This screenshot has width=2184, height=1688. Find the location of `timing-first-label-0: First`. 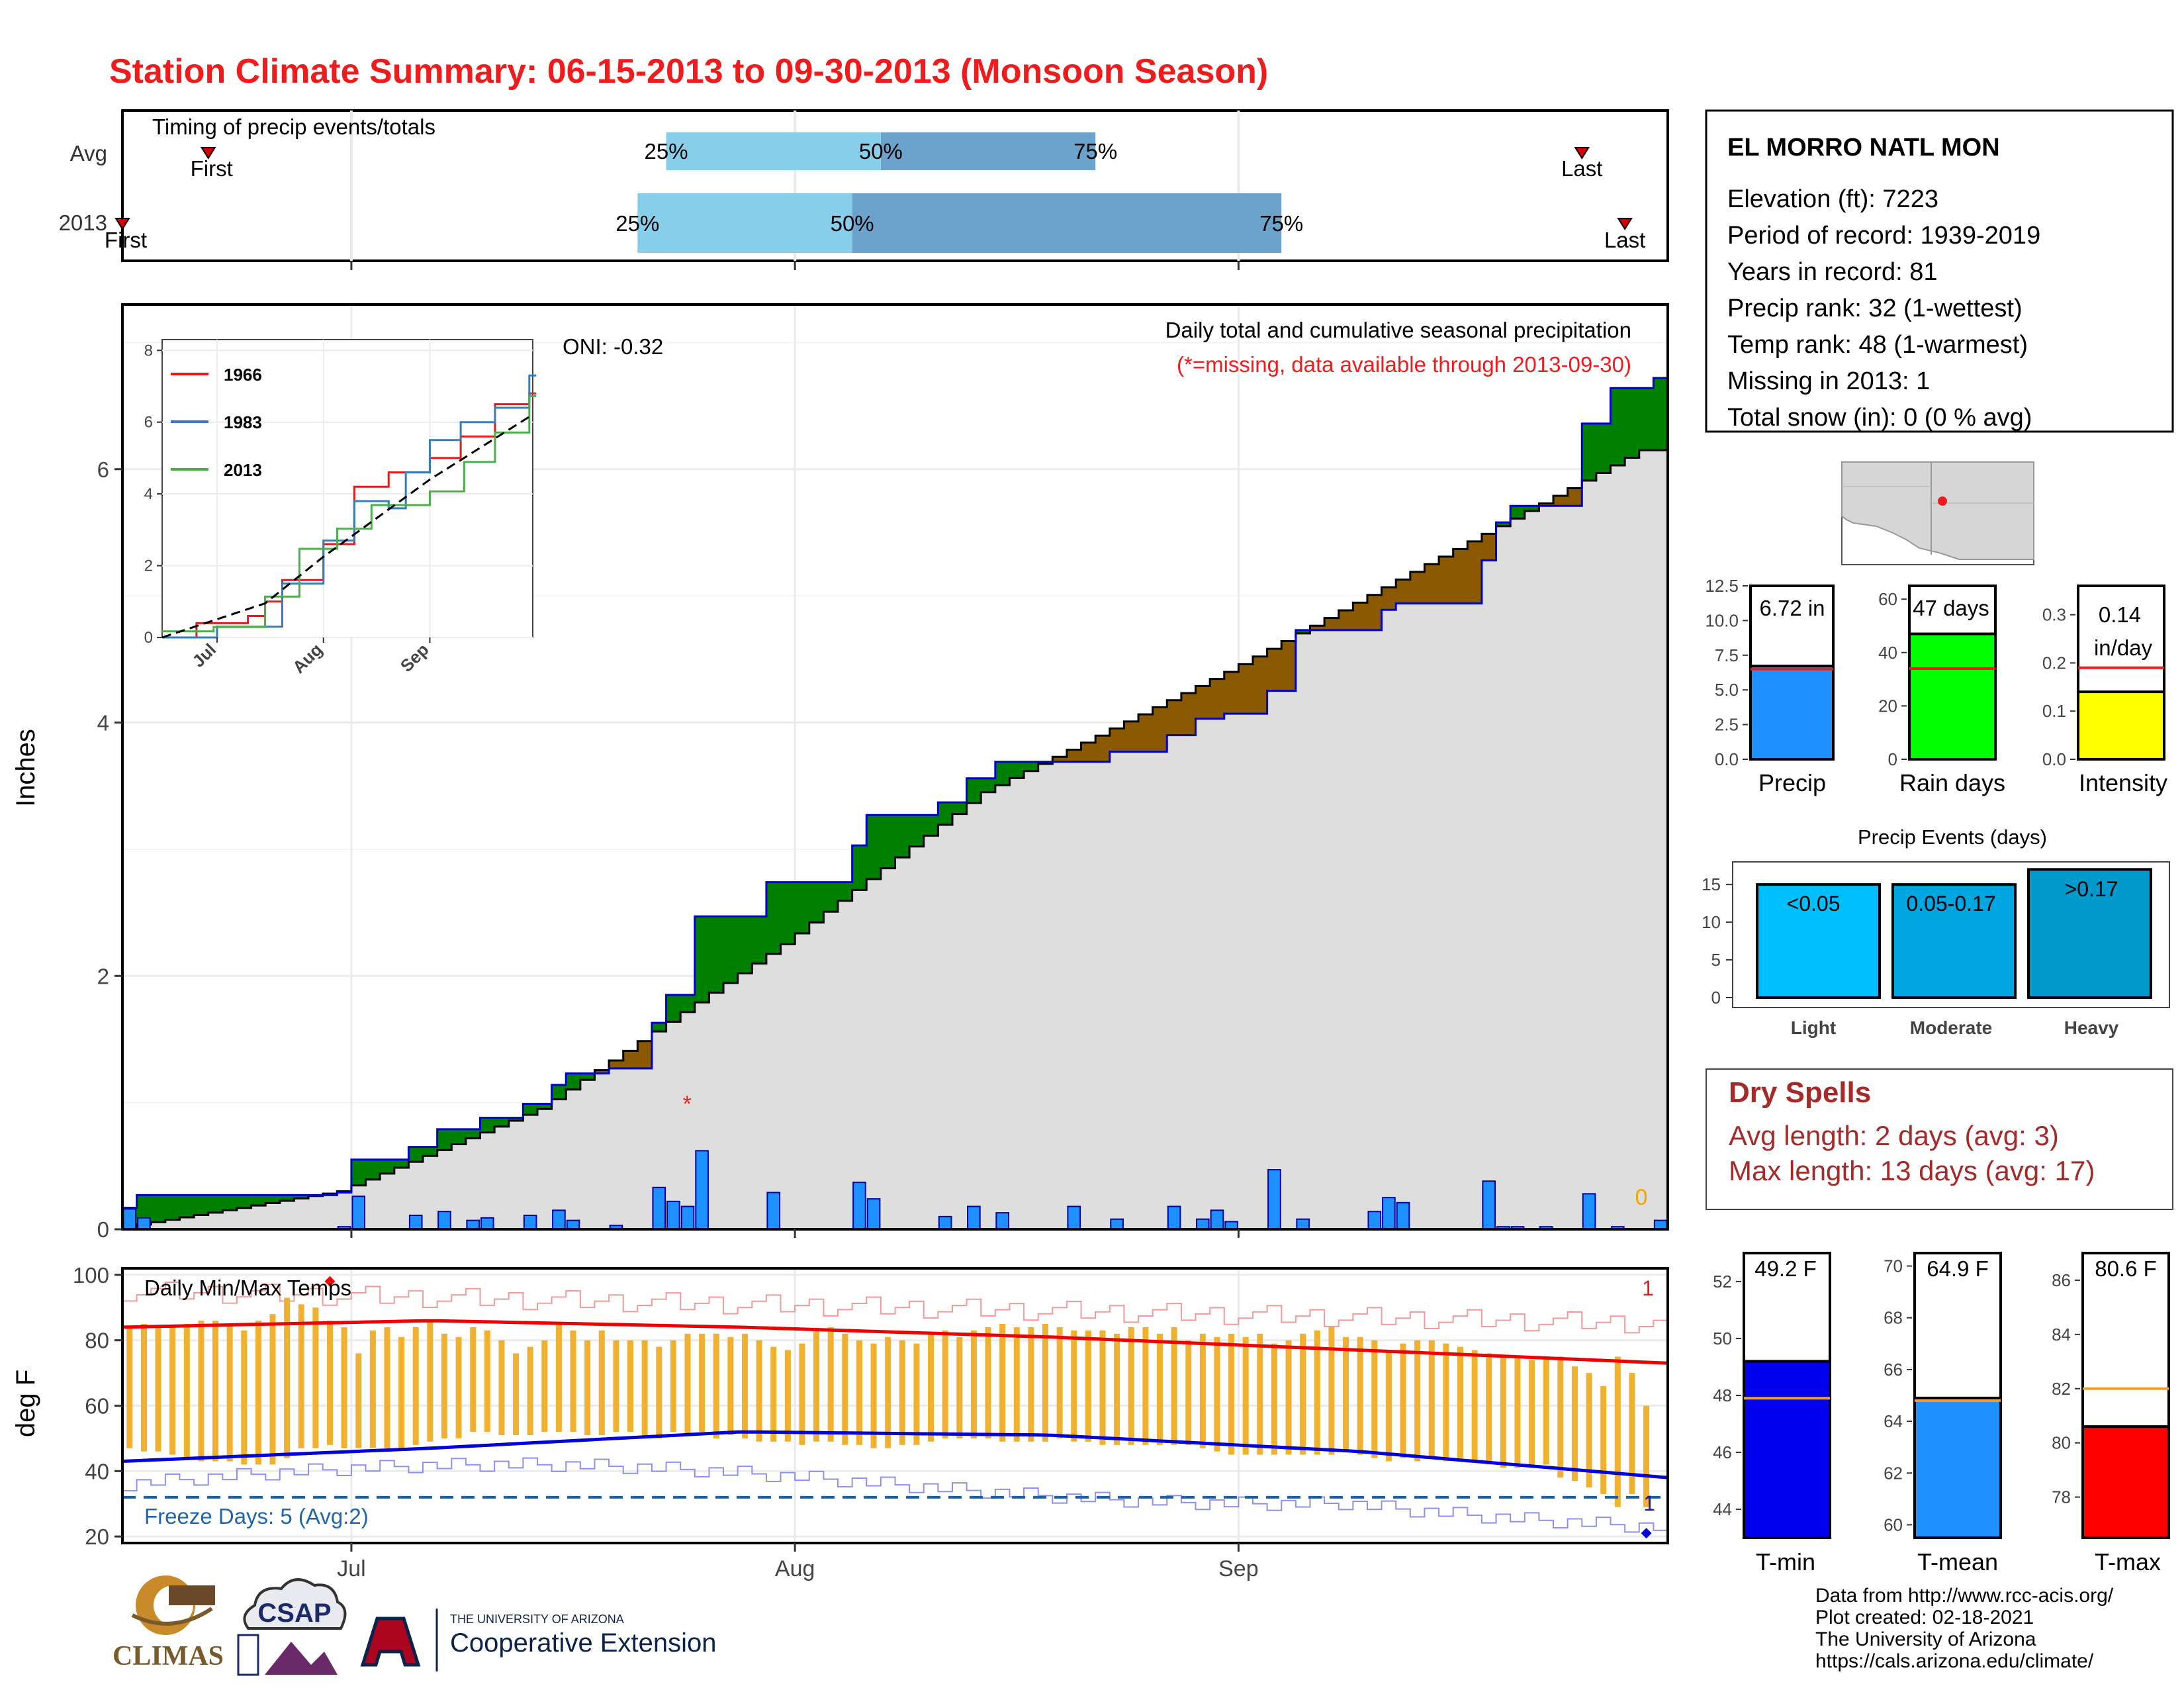

timing-first-label-0: First is located at coordinates (212, 168).